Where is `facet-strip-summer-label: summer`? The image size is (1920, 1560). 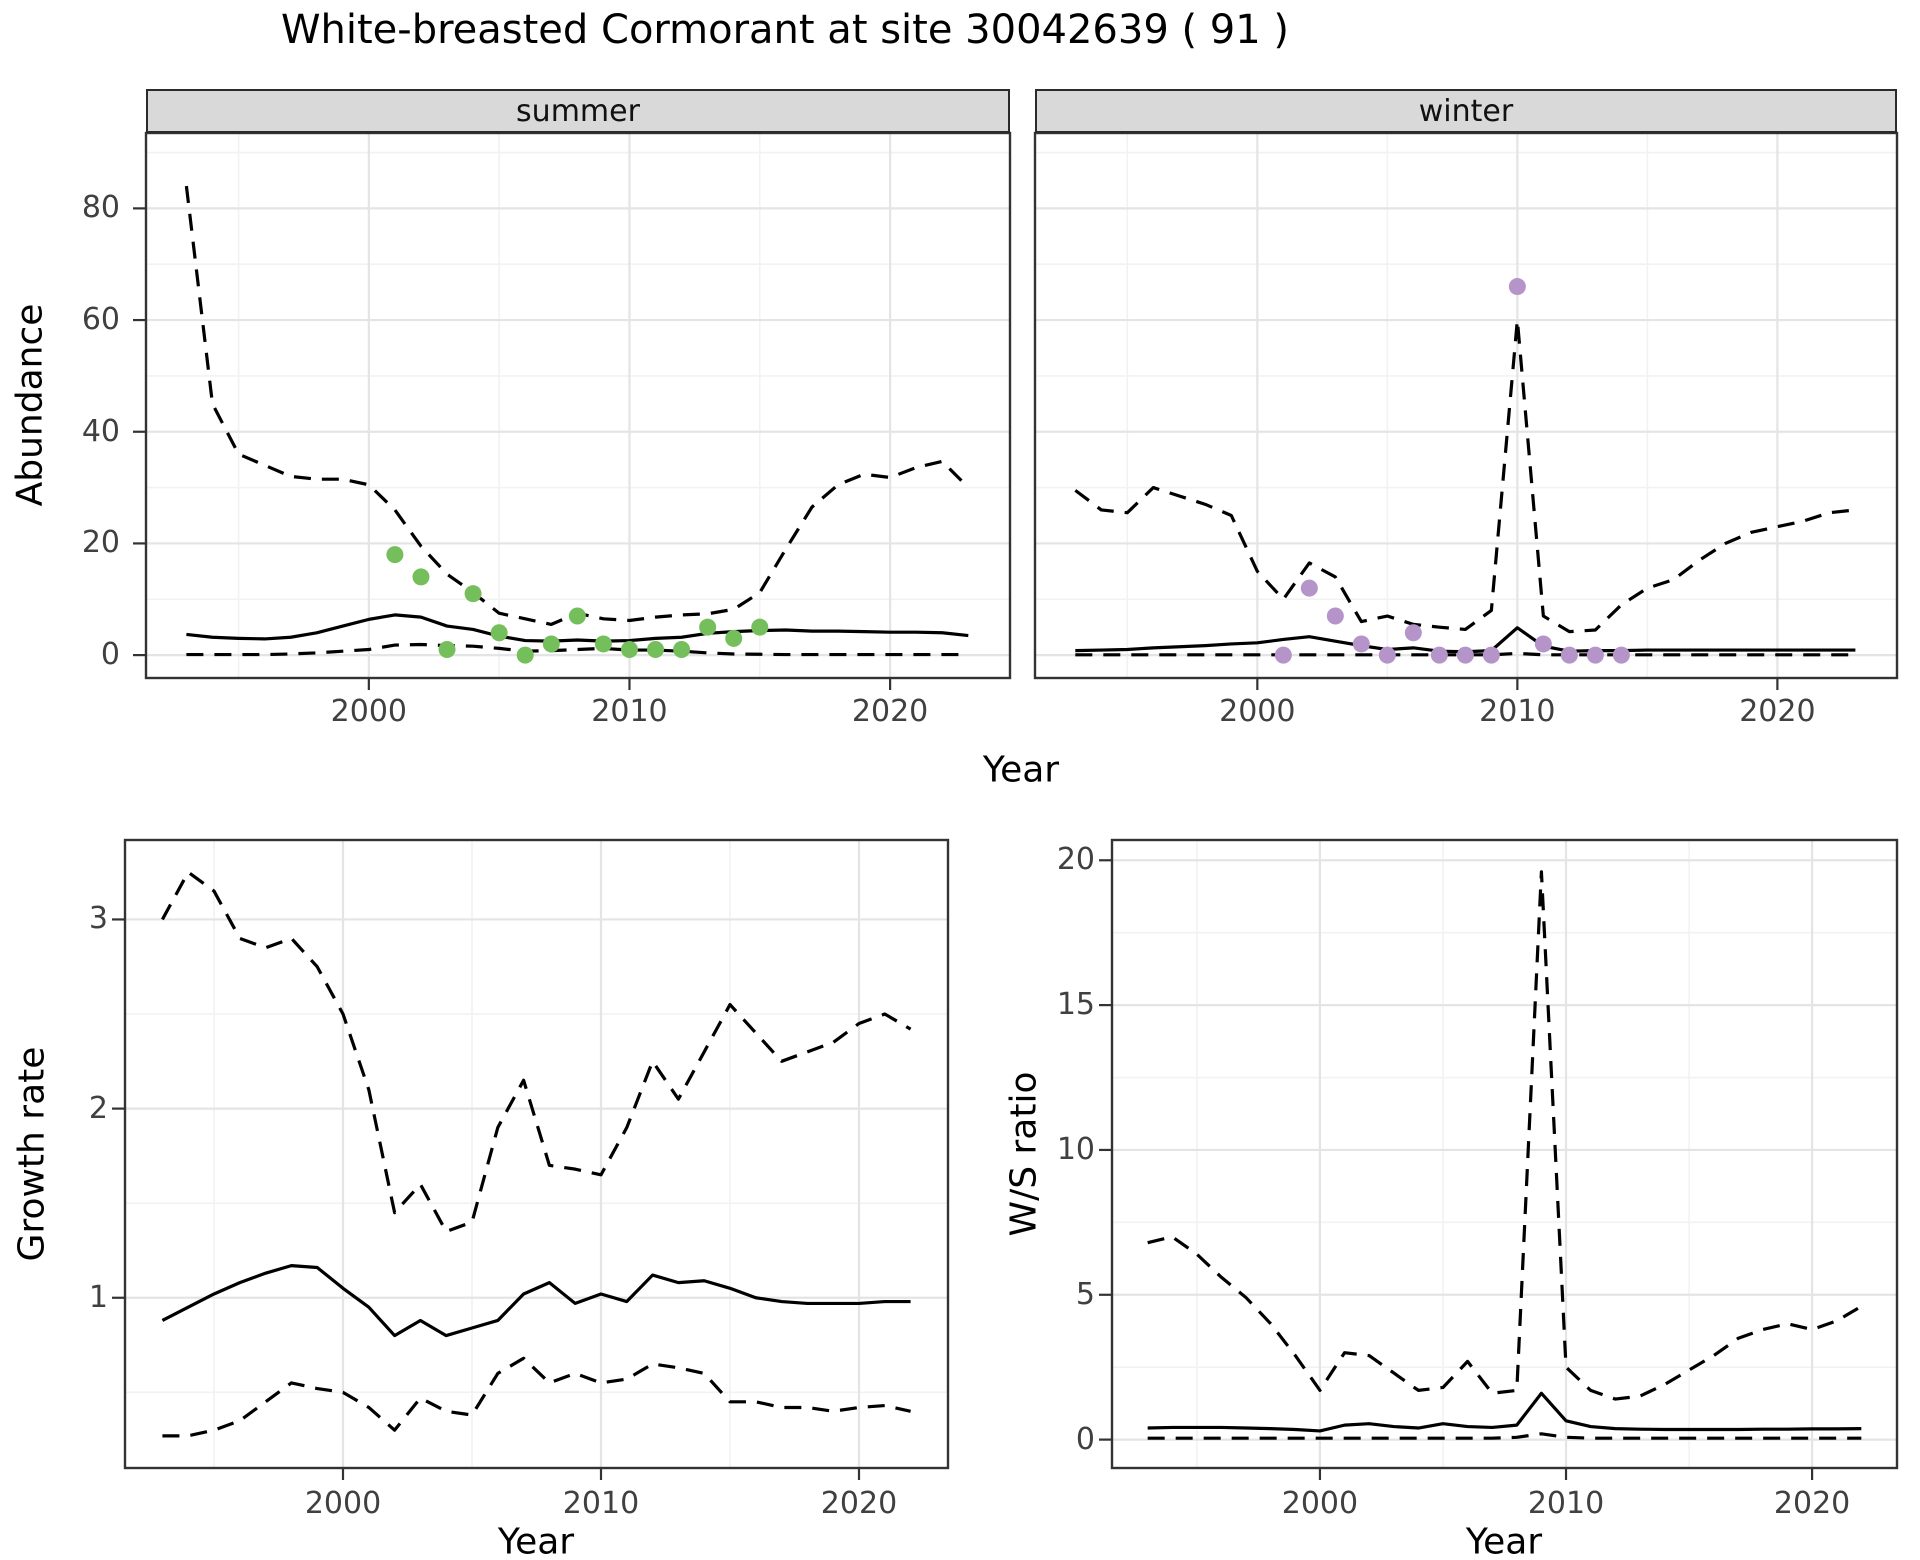 facet-strip-summer-label: summer is located at coordinates (578, 111).